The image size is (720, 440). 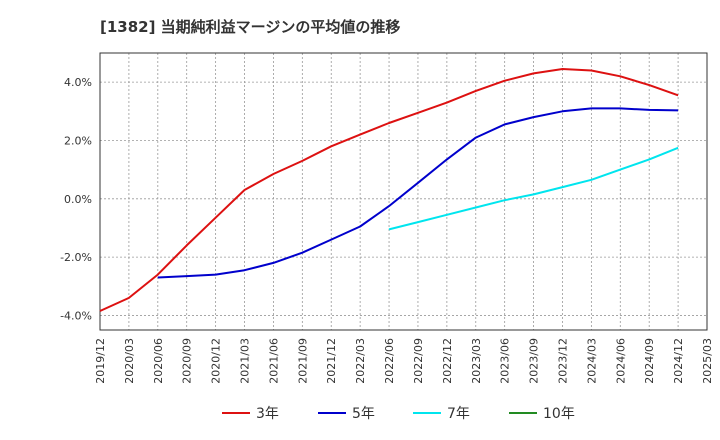 I want to click on x-tick-label: 2024/06, so click(x=620, y=361).